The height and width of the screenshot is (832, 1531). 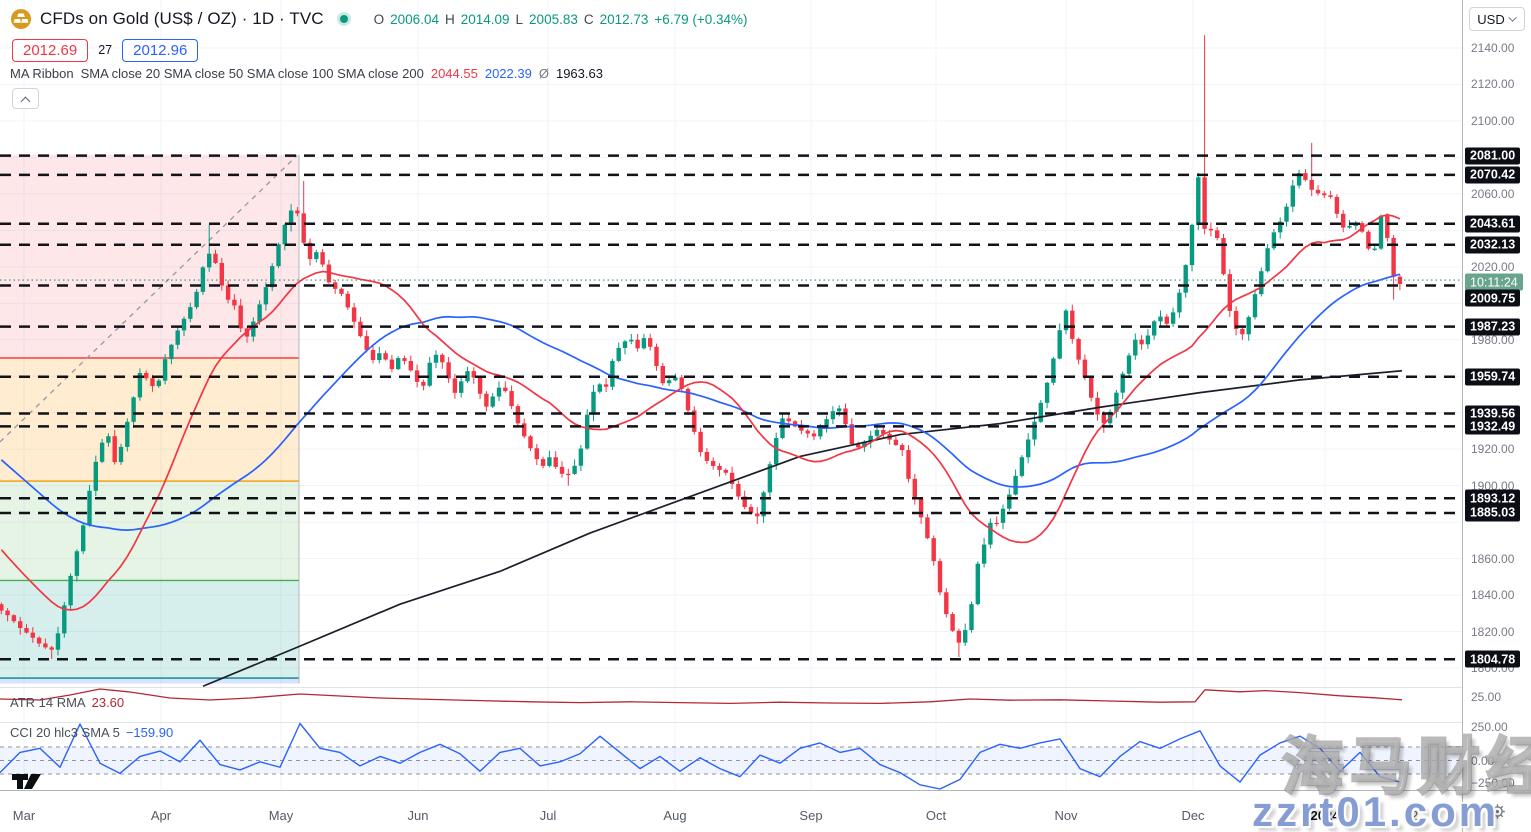 I want to click on time-axis-label: Apr, so click(x=161, y=815).